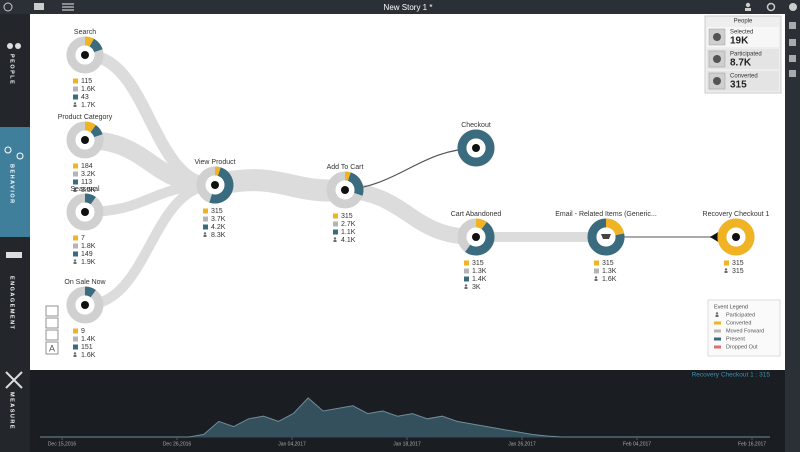 The width and height of the screenshot is (800, 452). I want to click on open-icon, so click(39, 6).